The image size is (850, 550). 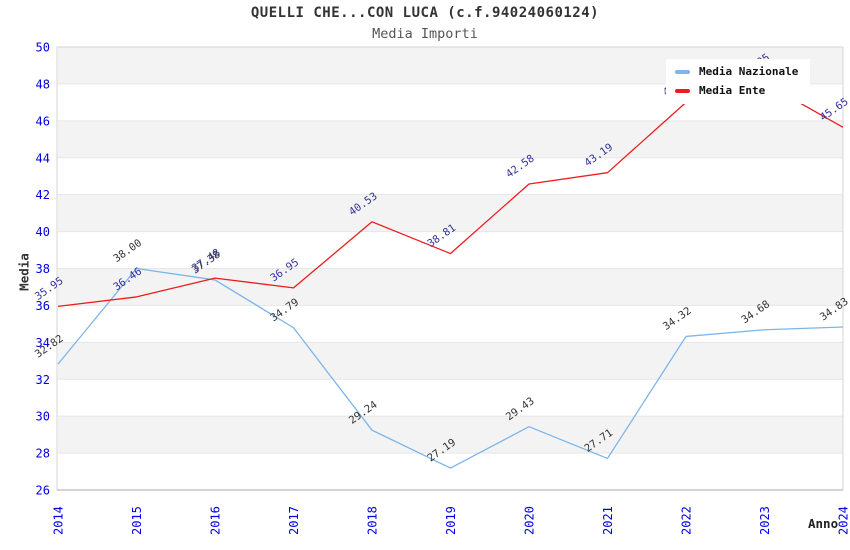 What do you see at coordinates (677, 319) in the screenshot?
I see `data-label: 34.32` at bounding box center [677, 319].